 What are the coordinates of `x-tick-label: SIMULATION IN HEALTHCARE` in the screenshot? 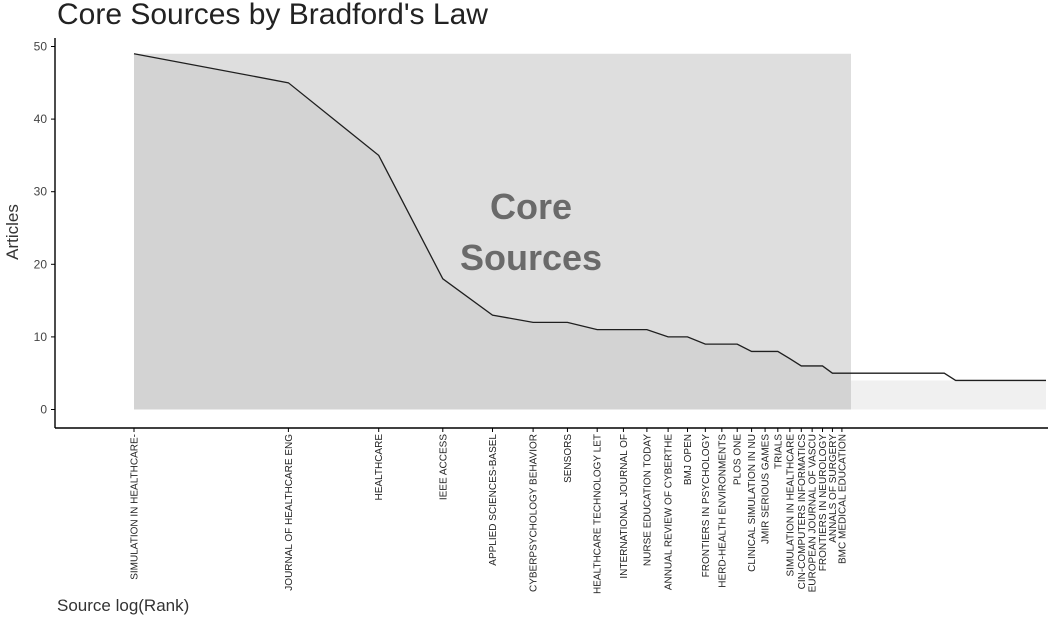 It's located at (790, 505).